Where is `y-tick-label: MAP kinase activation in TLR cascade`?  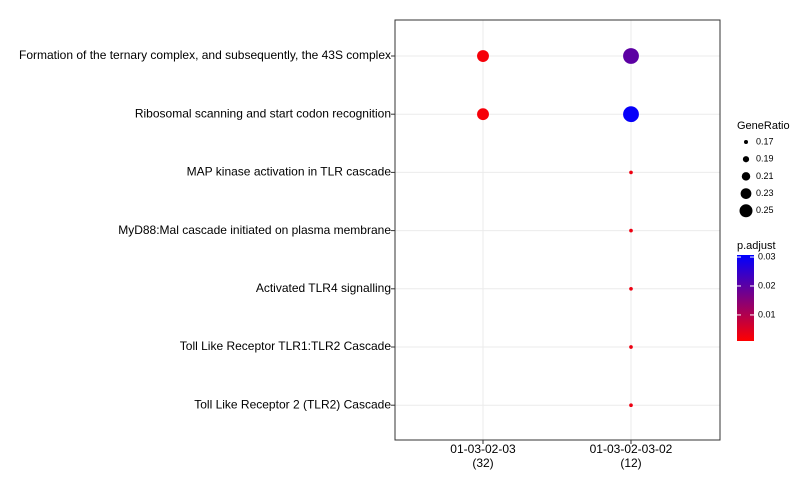
y-tick-label: MAP kinase activation in TLR cascade is located at coordinates (289, 172).